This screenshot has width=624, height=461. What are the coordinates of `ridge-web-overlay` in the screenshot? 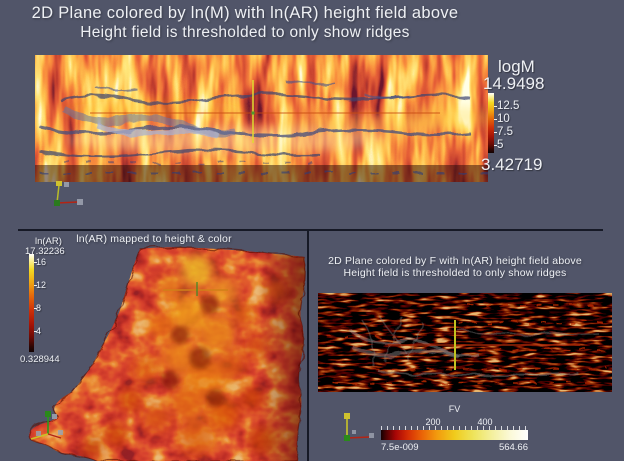 It's located at (472, 345).